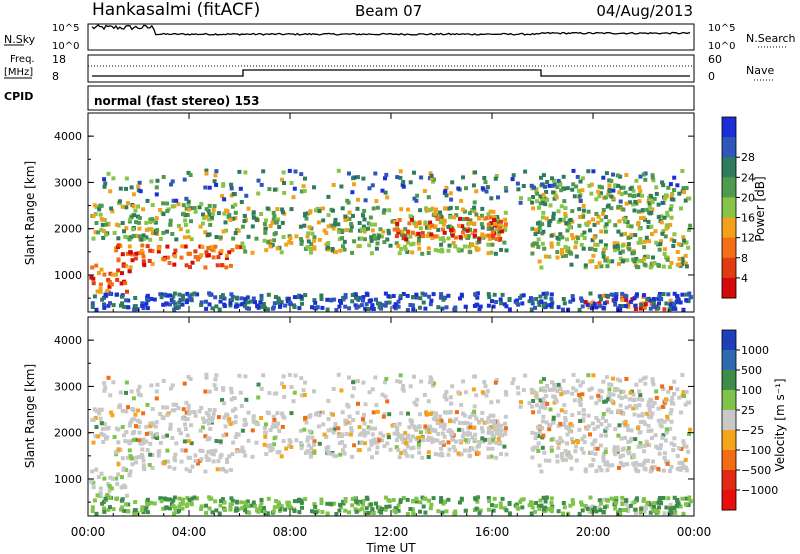 The width and height of the screenshot is (800, 554). I want to click on colorbar-swatch, so click(729, 127).